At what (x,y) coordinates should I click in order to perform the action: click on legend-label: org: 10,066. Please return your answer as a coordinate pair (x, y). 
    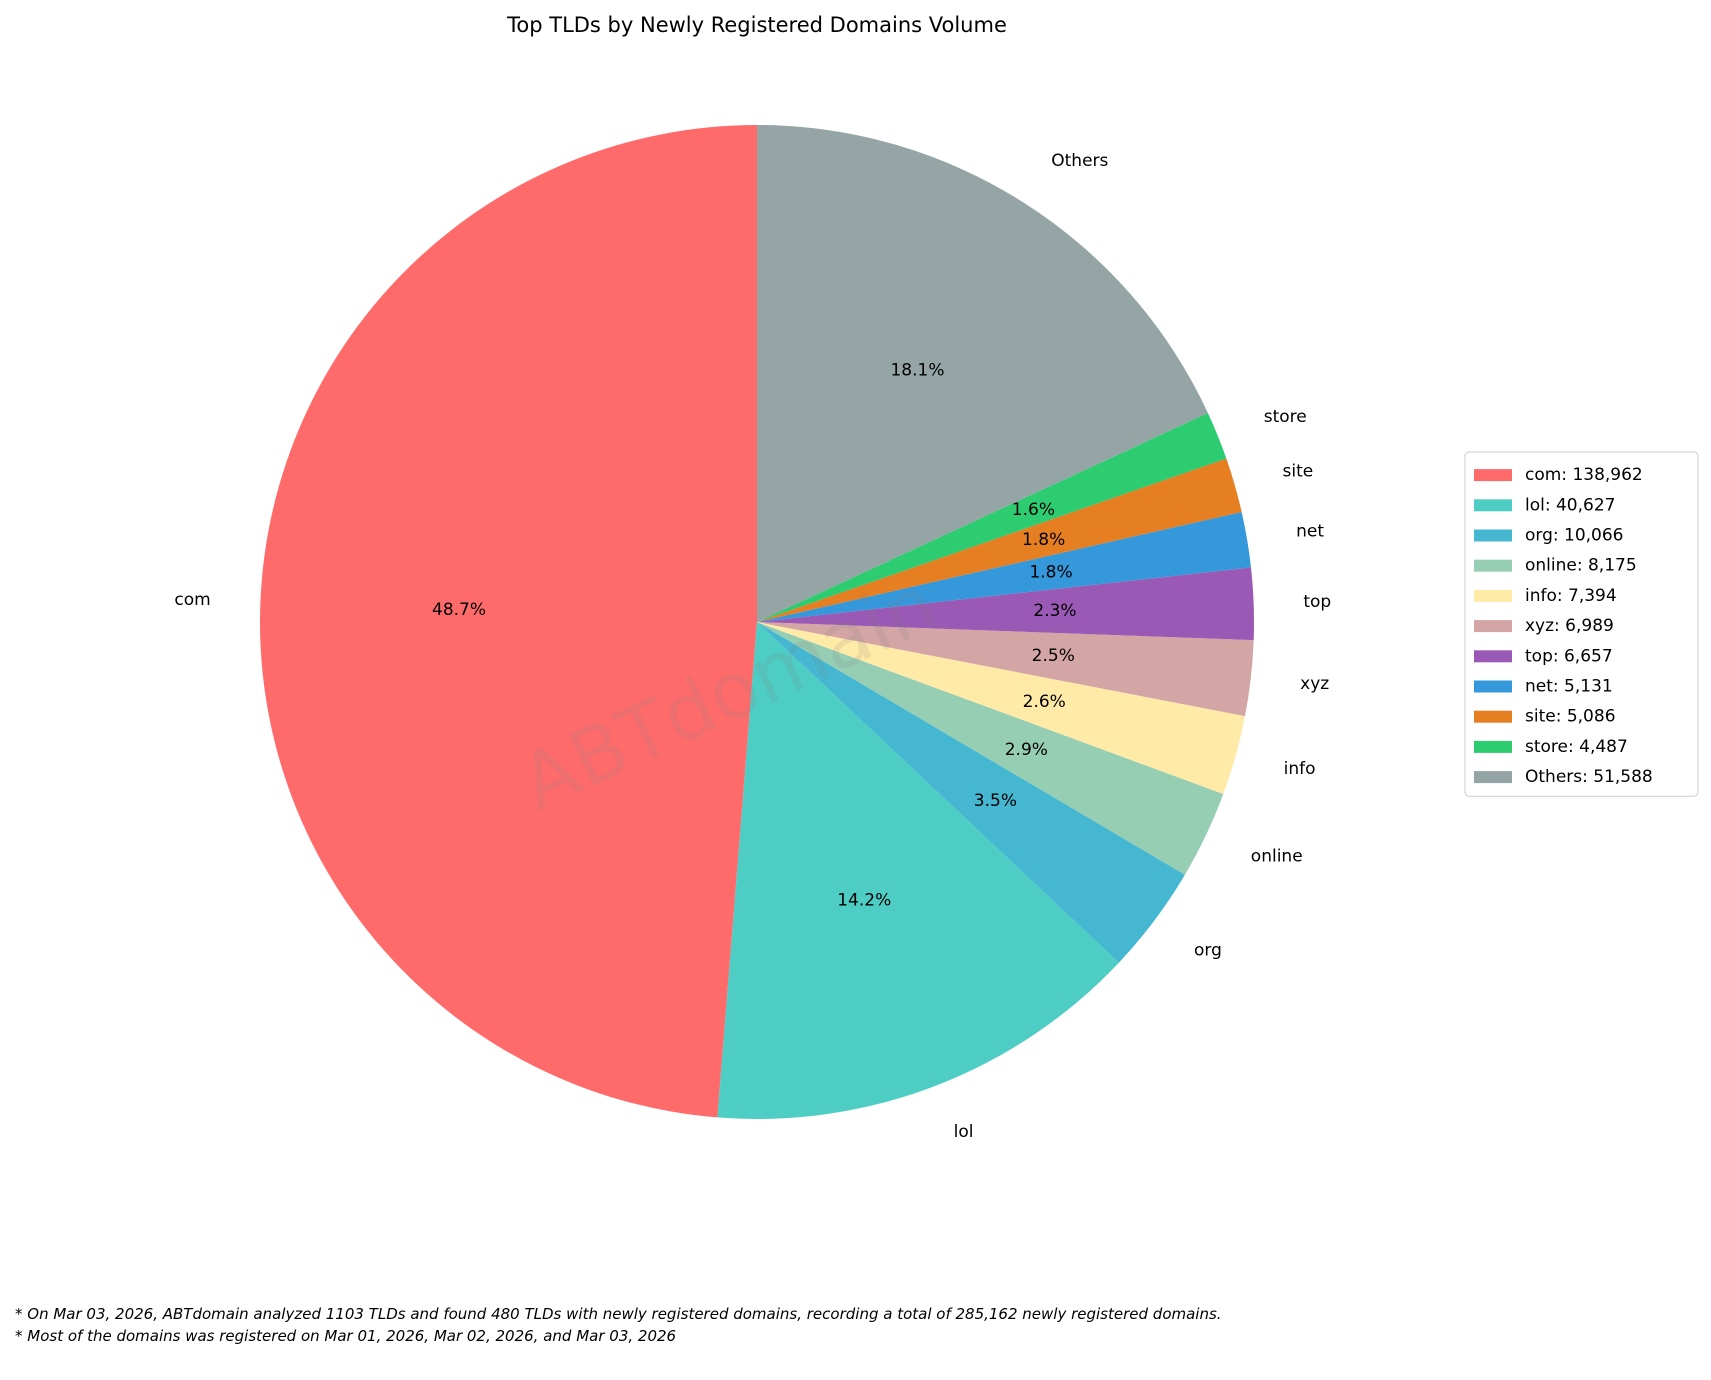
    Looking at the image, I should click on (1574, 536).